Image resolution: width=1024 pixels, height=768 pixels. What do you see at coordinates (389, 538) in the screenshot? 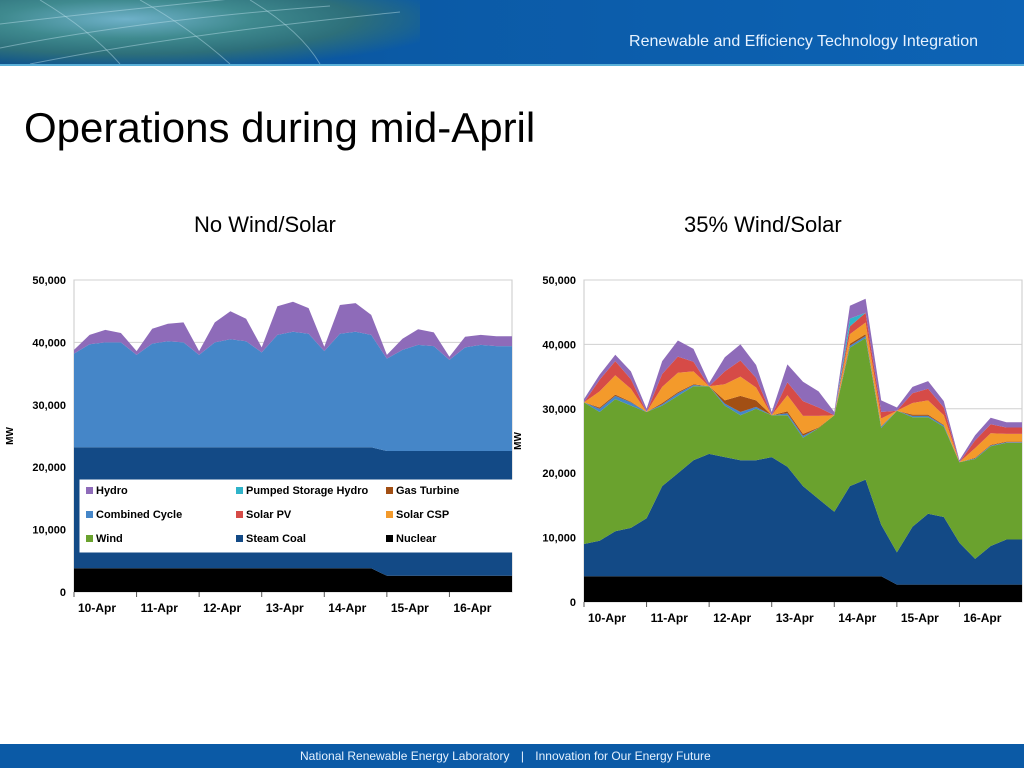
I see `legend-swatch-nuclear` at bounding box center [389, 538].